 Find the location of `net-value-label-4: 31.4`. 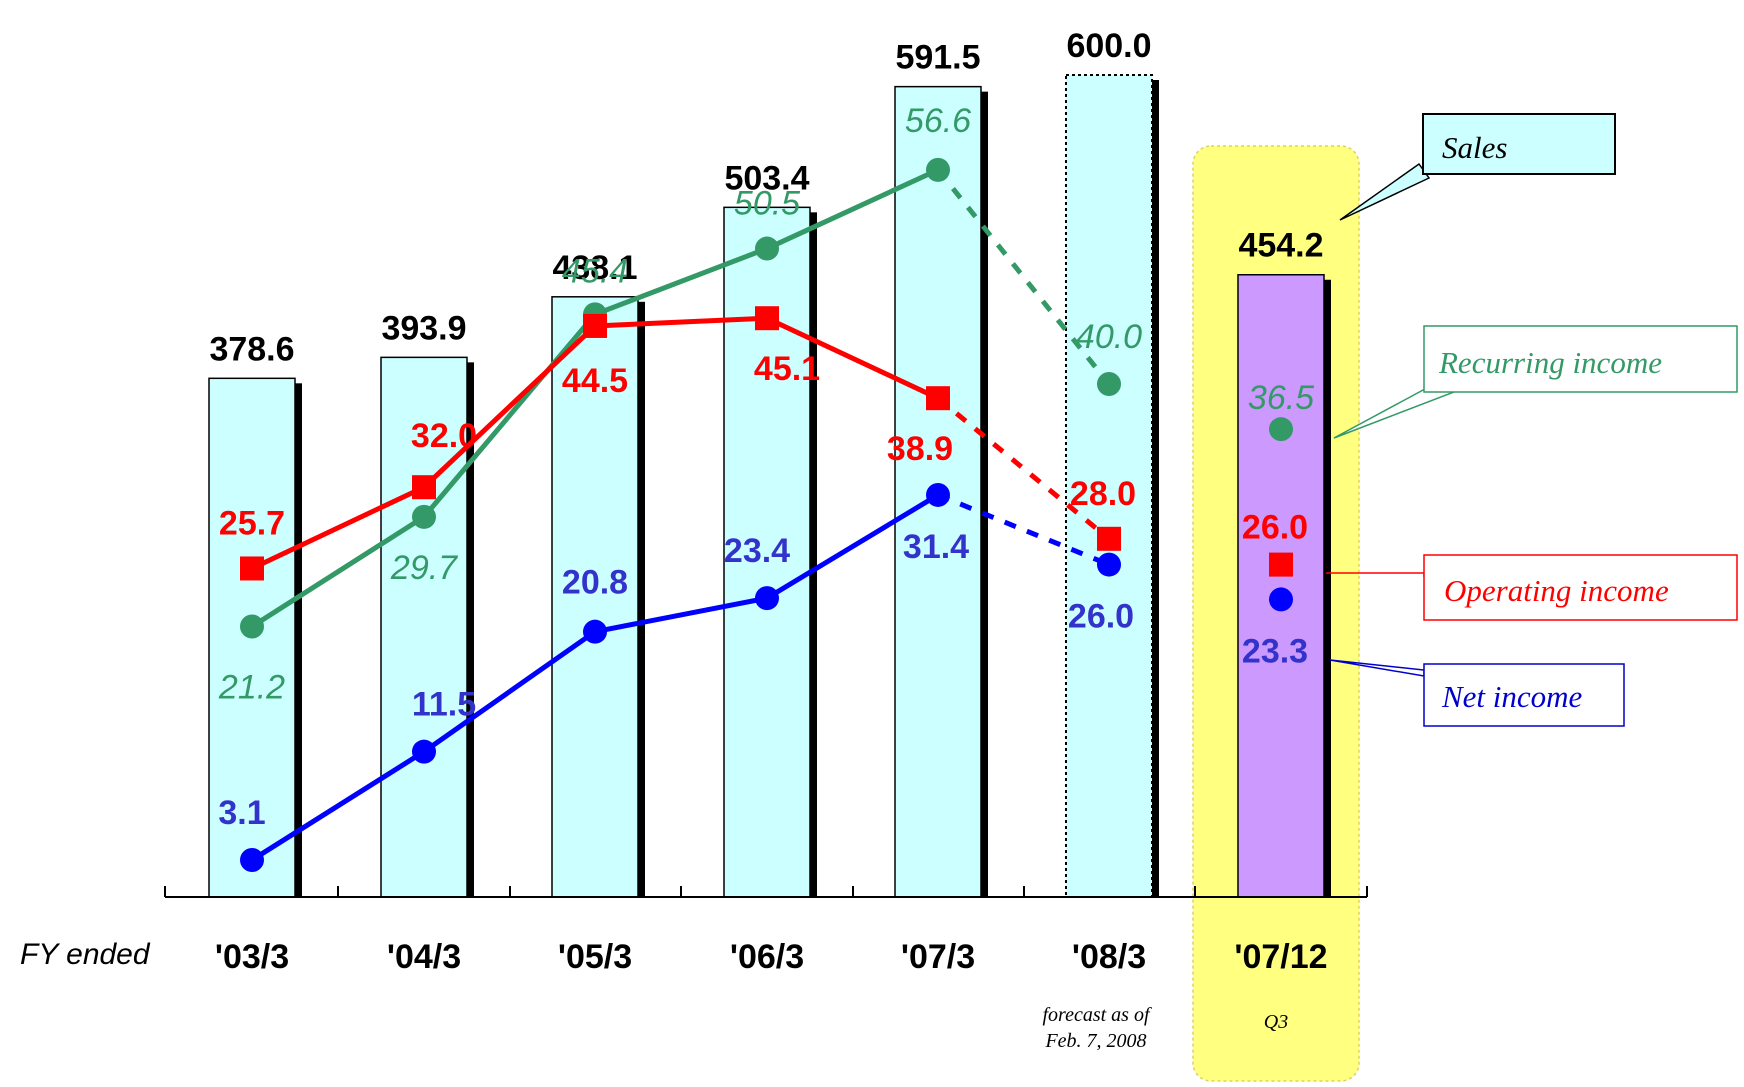

net-value-label-4: 31.4 is located at coordinates (936, 547).